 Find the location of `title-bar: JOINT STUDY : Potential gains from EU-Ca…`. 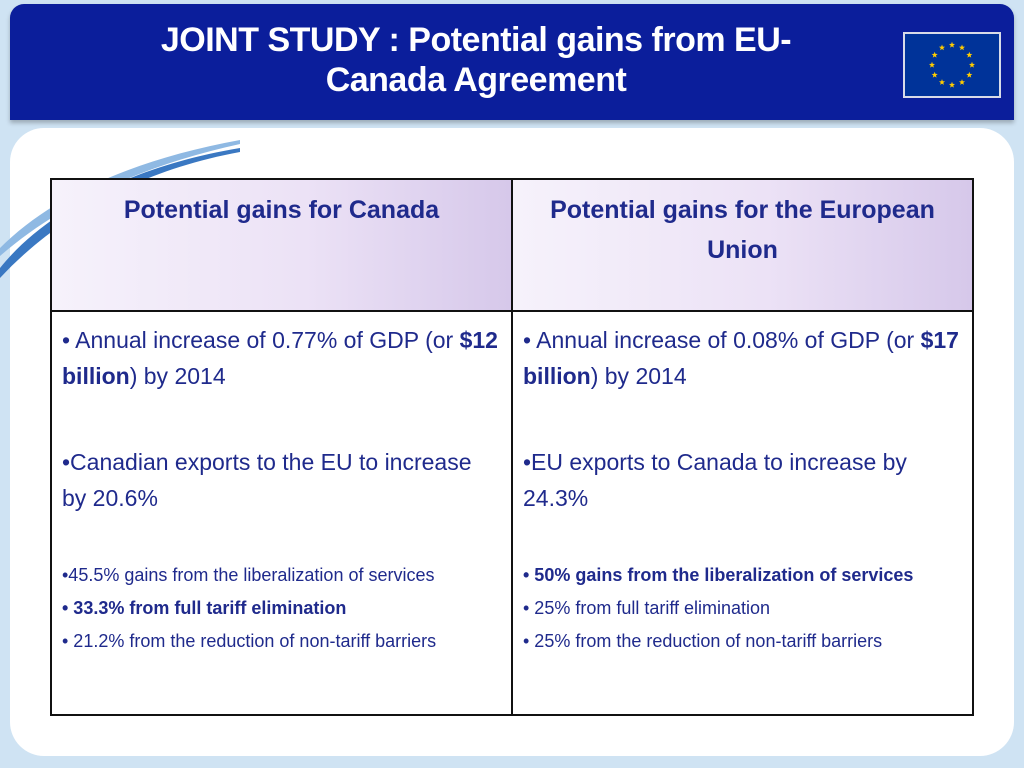

title-bar: JOINT STUDY : Potential gains from EU-Ca… is located at coordinates (512, 62).